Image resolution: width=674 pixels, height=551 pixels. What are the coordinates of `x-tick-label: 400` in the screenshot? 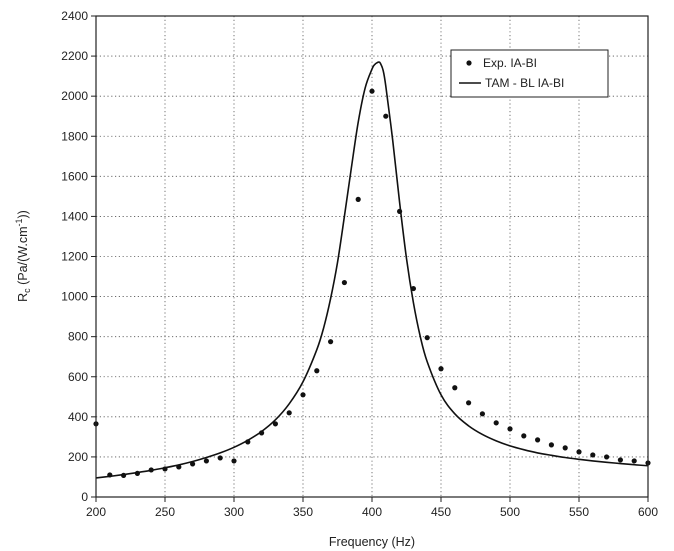 It's located at (372, 512).